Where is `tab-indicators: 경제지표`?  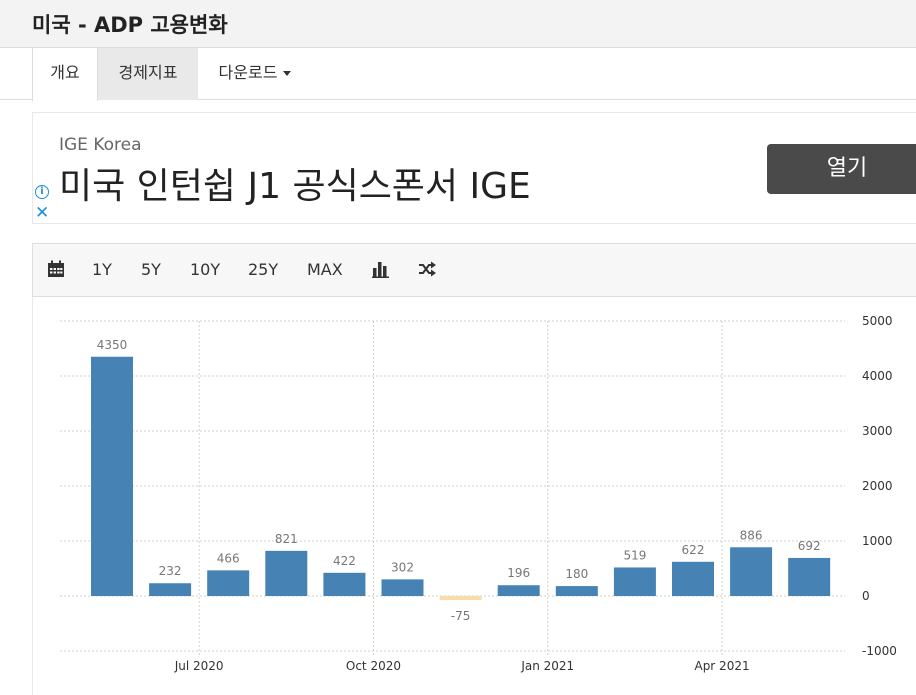
tab-indicators: 경제지표 is located at coordinates (148, 74).